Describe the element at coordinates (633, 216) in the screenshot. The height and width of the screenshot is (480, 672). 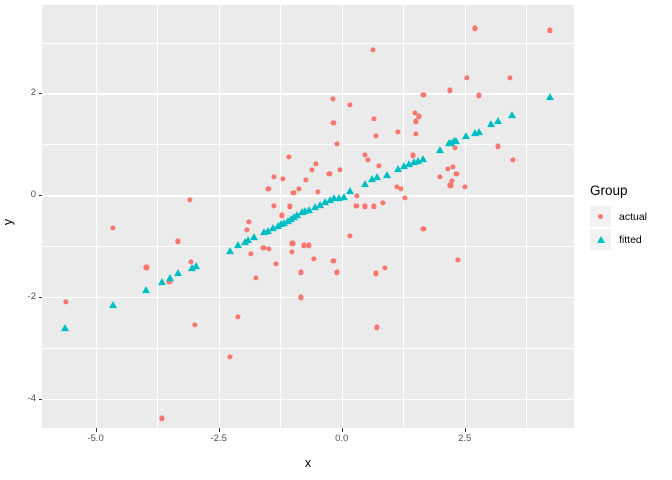
I see `legend-label-actual: actual` at that location.